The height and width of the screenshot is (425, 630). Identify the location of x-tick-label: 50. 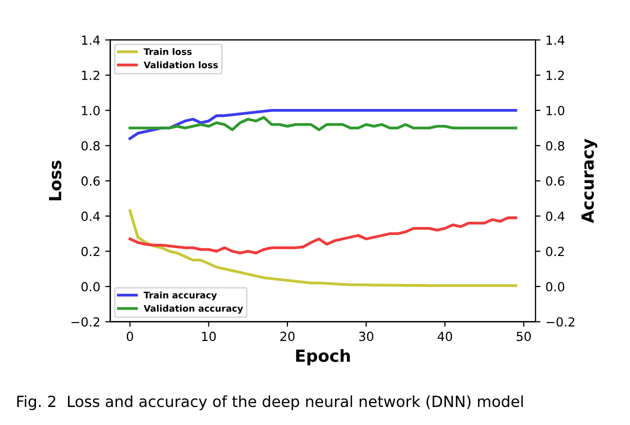
(523, 337).